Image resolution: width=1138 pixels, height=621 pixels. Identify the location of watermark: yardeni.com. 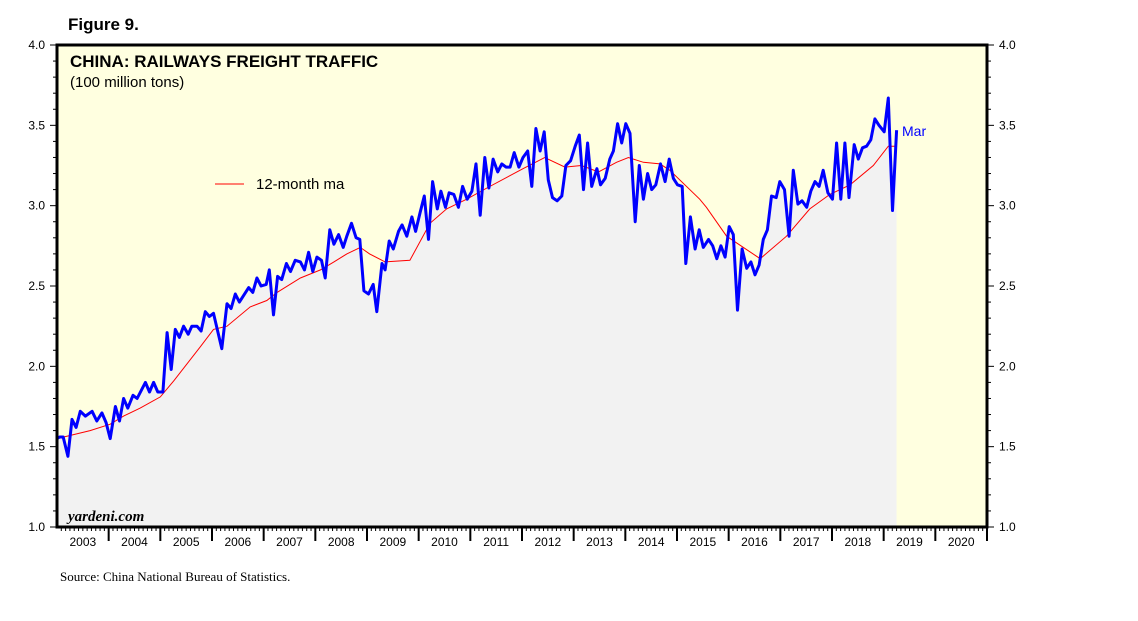
(105, 517).